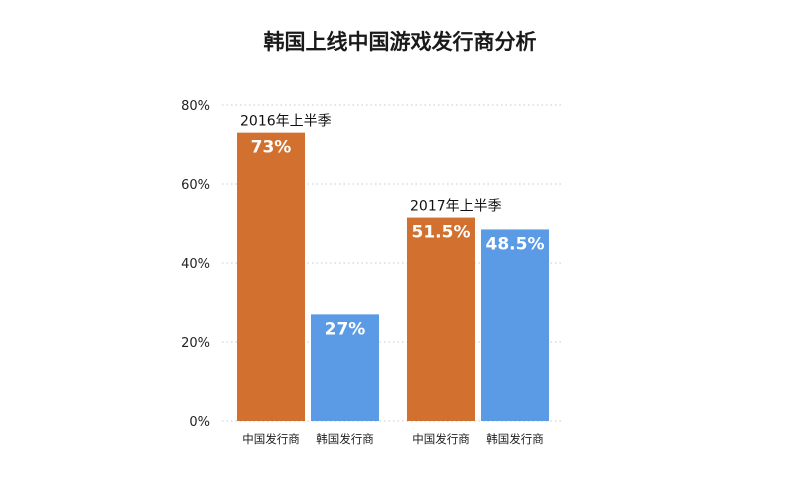  What do you see at coordinates (199, 422) in the screenshot?
I see `y-tick-label: 0%` at bounding box center [199, 422].